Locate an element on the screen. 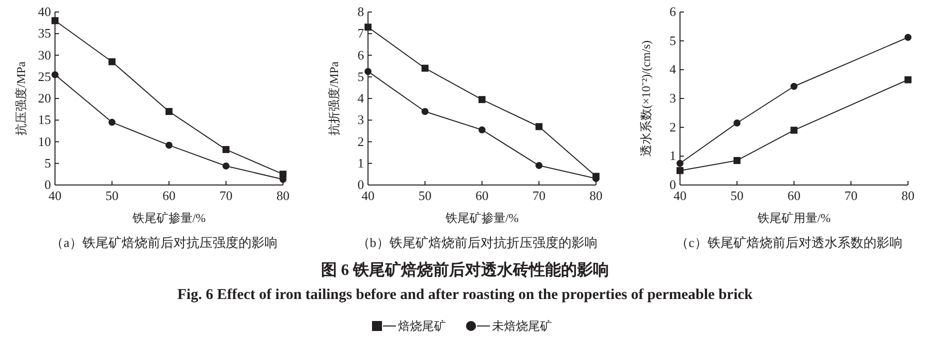 This screenshot has width=930, height=346. y-axis-title: 抗折强度/MPa is located at coordinates (334, 98).